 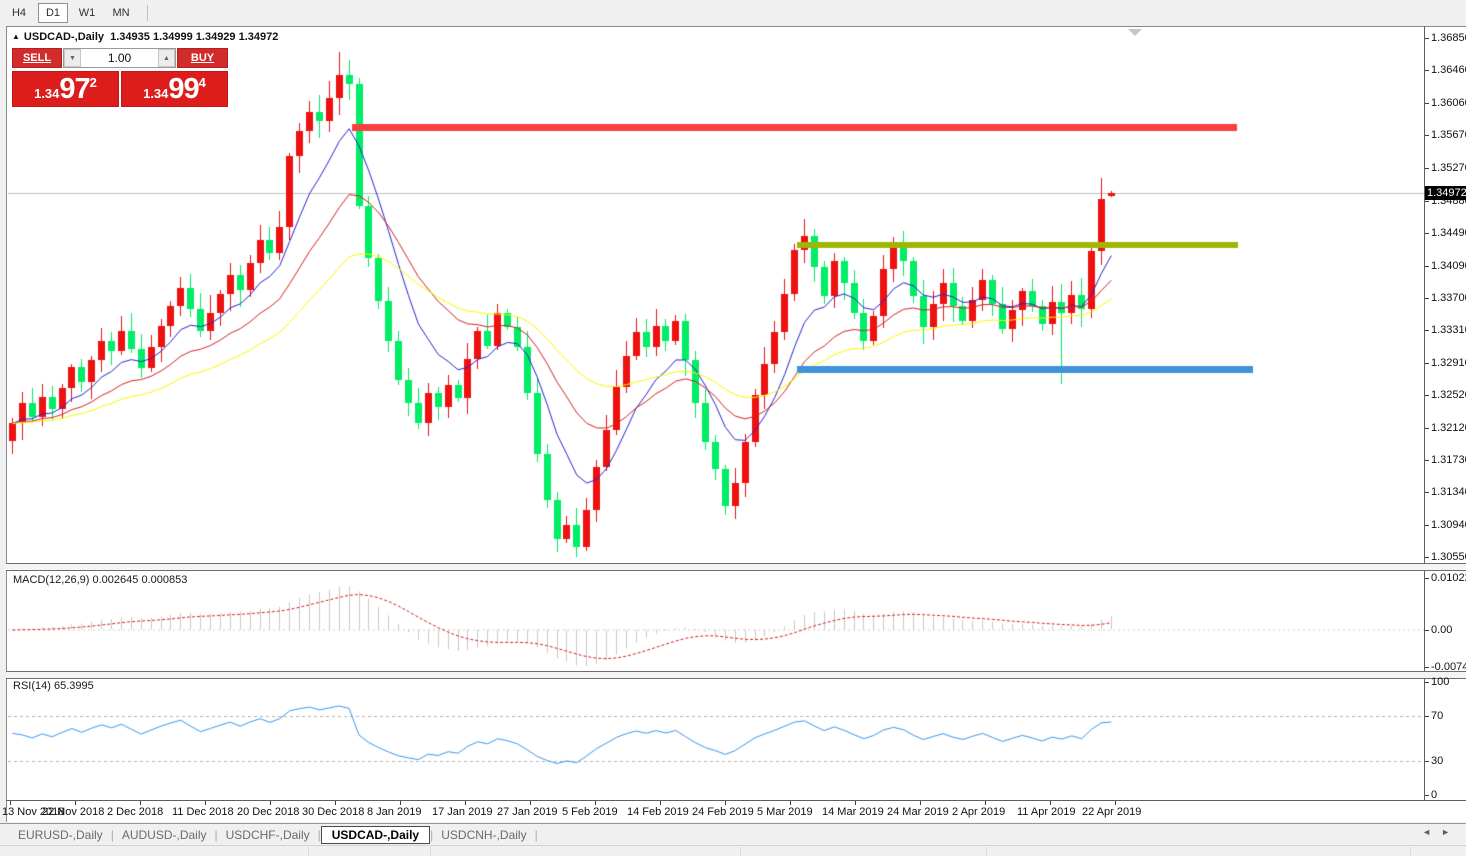 What do you see at coordinates (258, 37) in the screenshot?
I see `close-value: 1.34972` at bounding box center [258, 37].